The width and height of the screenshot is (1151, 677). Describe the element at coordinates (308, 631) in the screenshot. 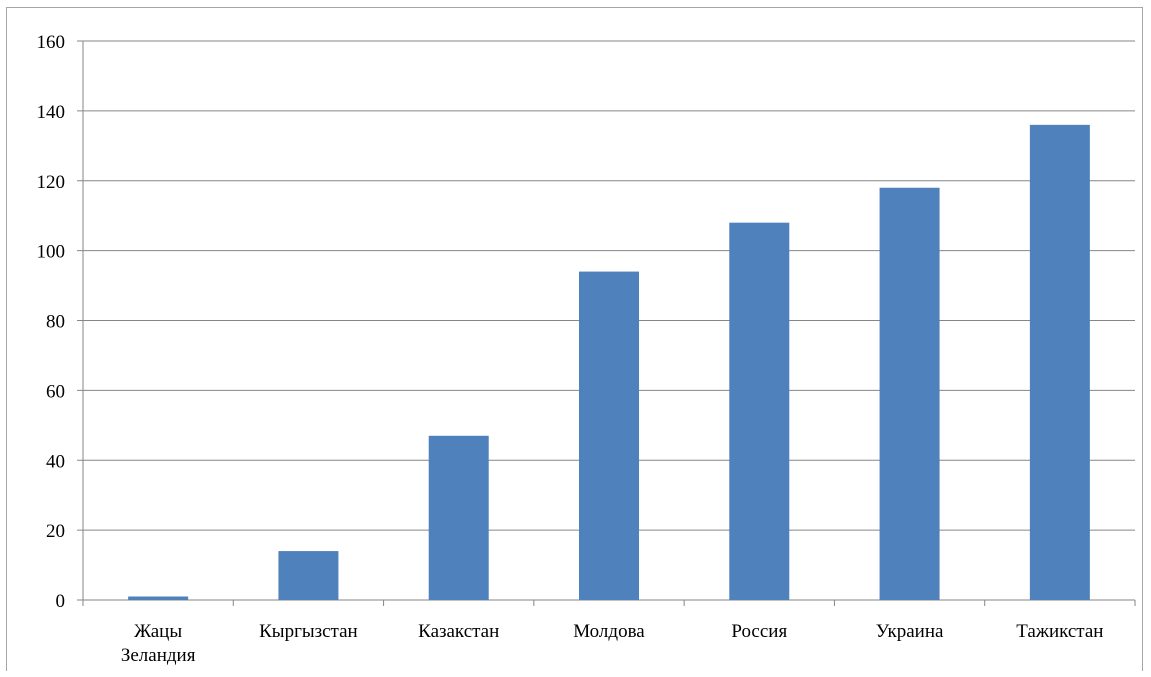

I see `x-category-label: Кыргызстан` at that location.